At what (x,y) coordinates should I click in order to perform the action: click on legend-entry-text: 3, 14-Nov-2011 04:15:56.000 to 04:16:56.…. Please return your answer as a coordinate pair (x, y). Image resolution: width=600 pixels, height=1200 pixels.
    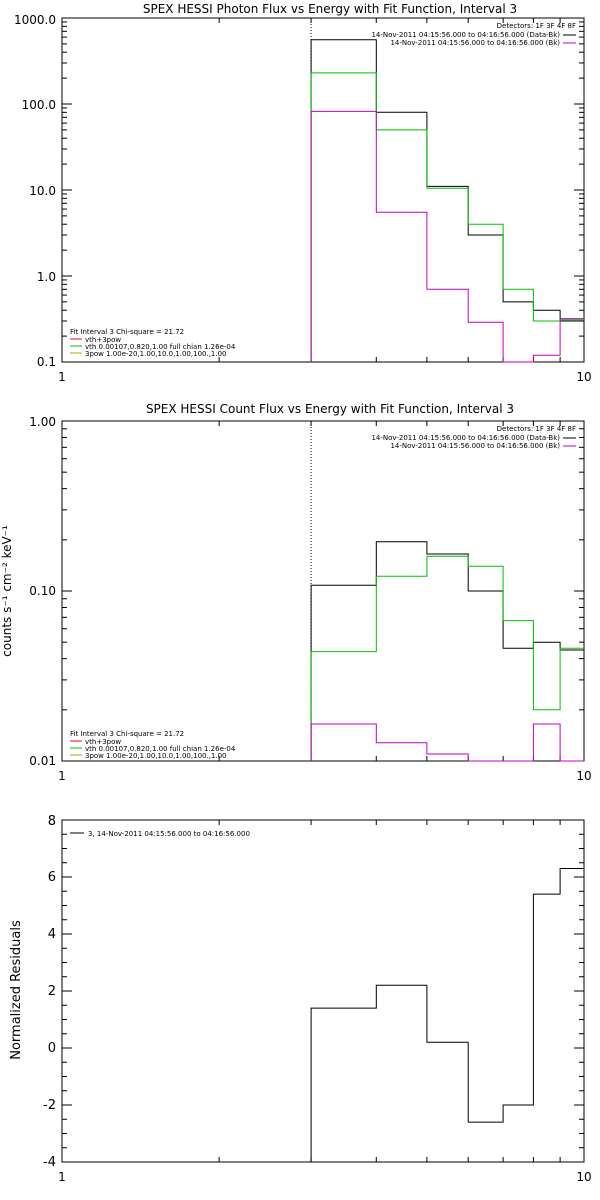
    Looking at the image, I should click on (169, 834).